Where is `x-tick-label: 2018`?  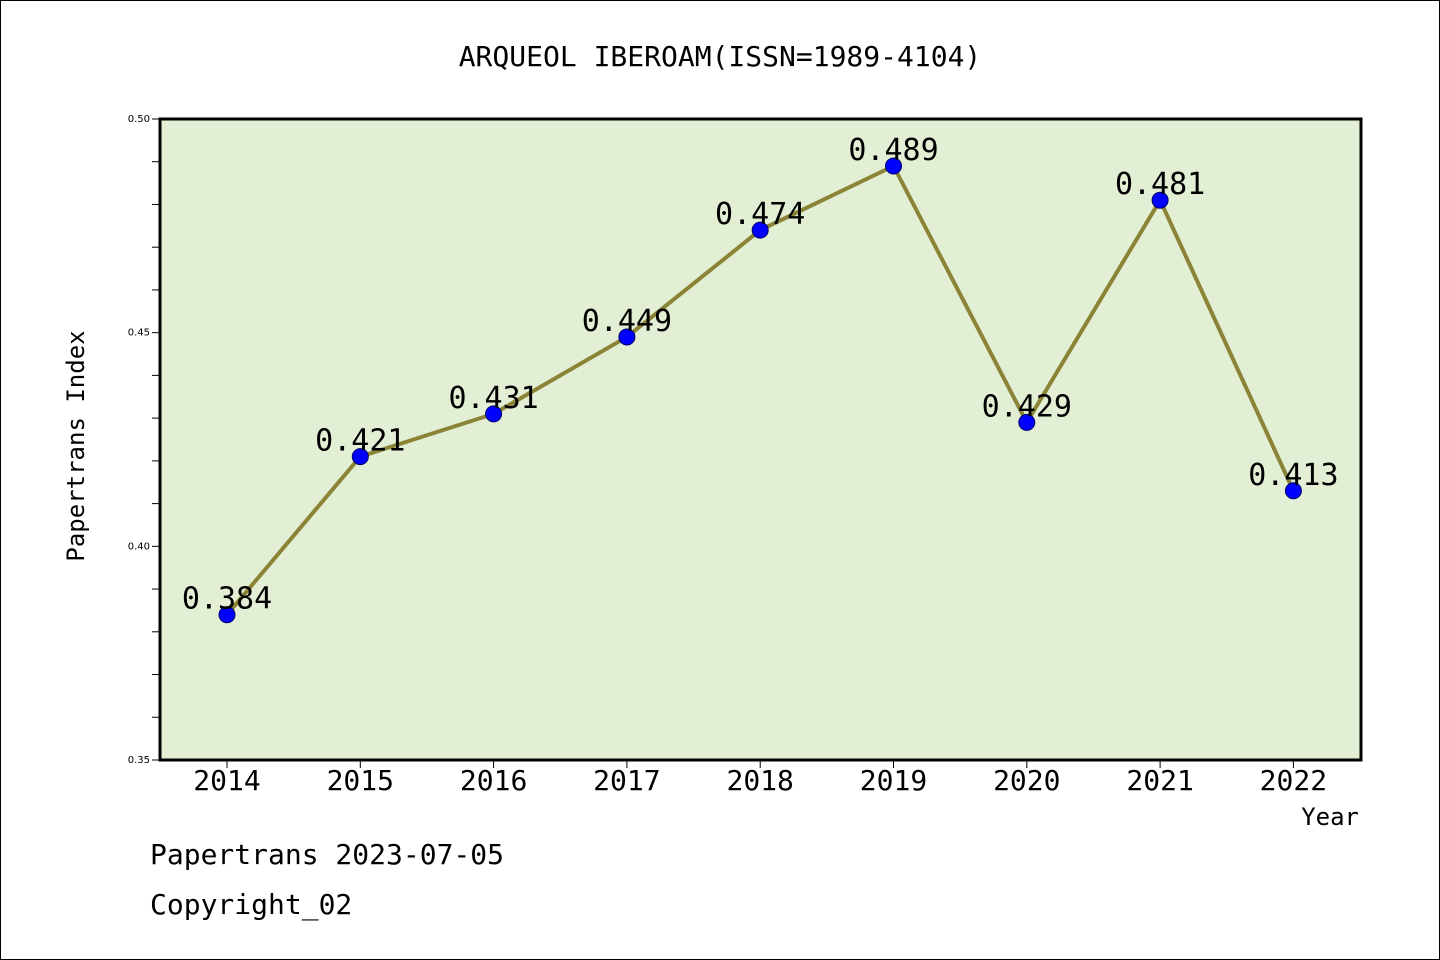 x-tick-label: 2018 is located at coordinates (759, 780).